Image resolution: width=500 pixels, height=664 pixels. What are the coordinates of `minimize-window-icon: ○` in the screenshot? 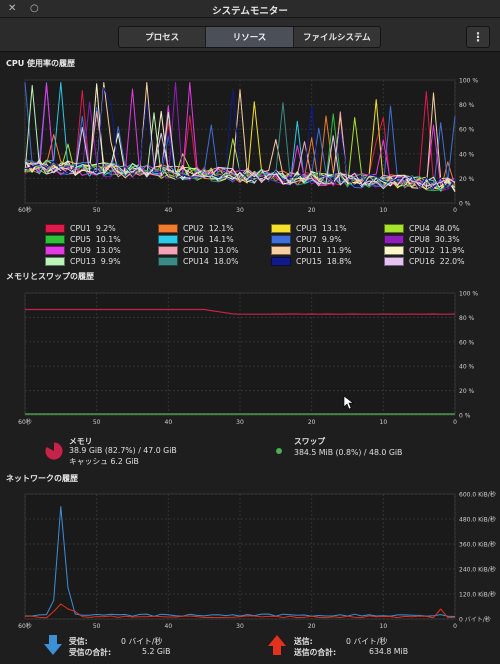 It's located at (34, 8).